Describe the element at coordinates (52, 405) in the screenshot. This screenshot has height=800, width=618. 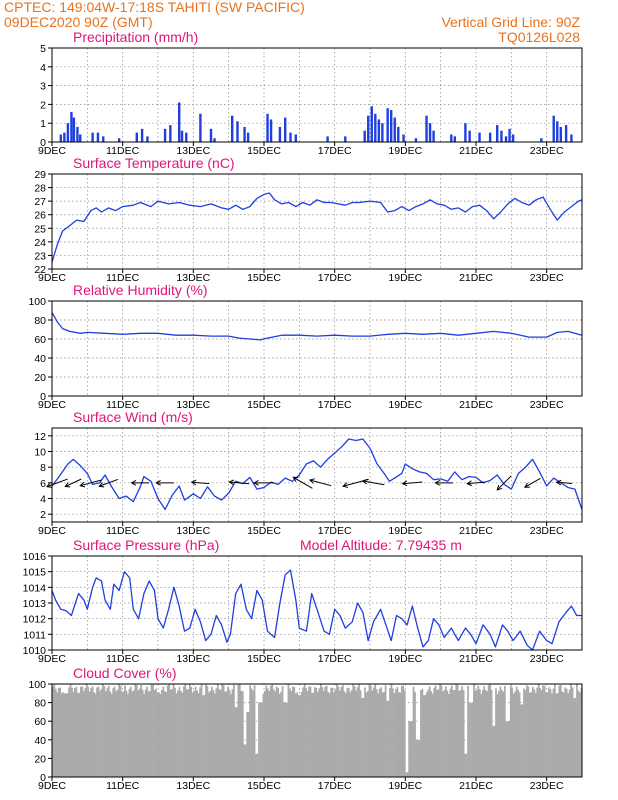
I see `x-tick-label: 9DEC` at that location.